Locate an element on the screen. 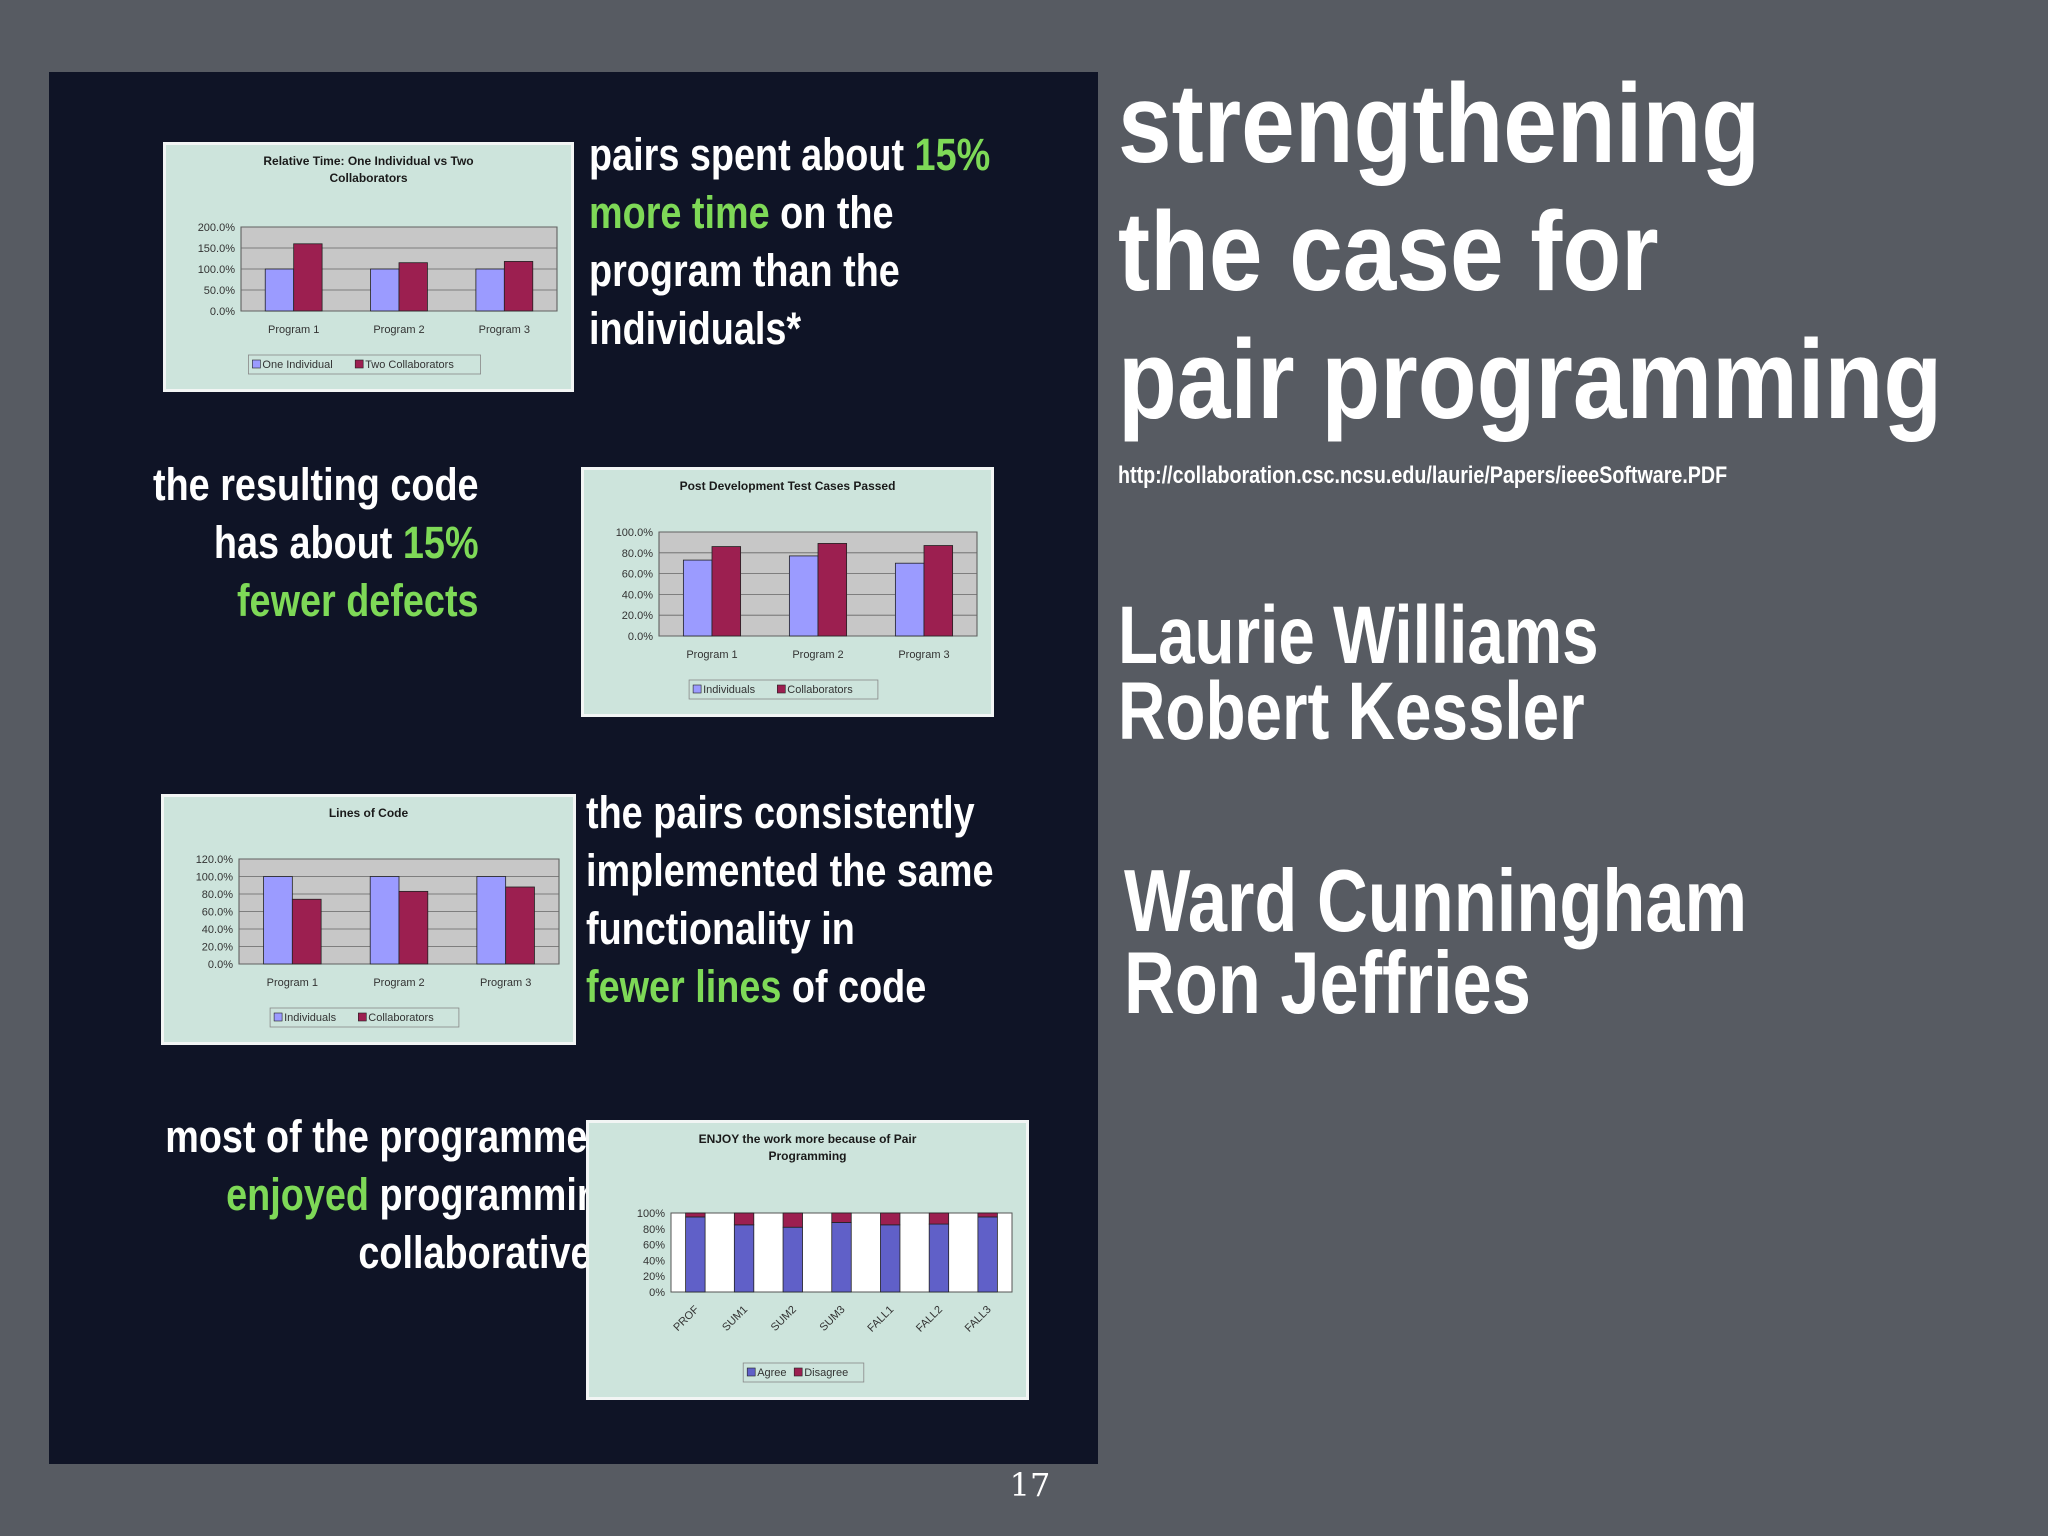 The height and width of the screenshot is (1536, 2048). claim-line: program than the is located at coordinates (789, 271).